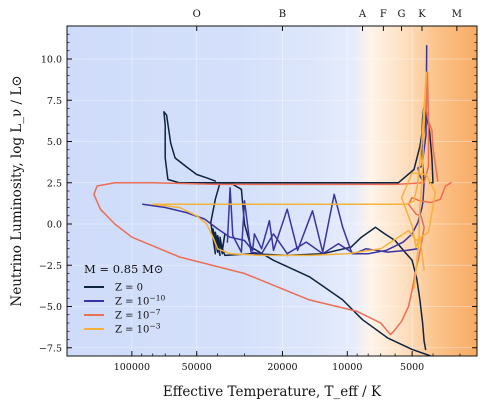 The width and height of the screenshot is (488, 409). What do you see at coordinates (129, 288) in the screenshot?
I see `legend-label: Z = 0` at bounding box center [129, 288].